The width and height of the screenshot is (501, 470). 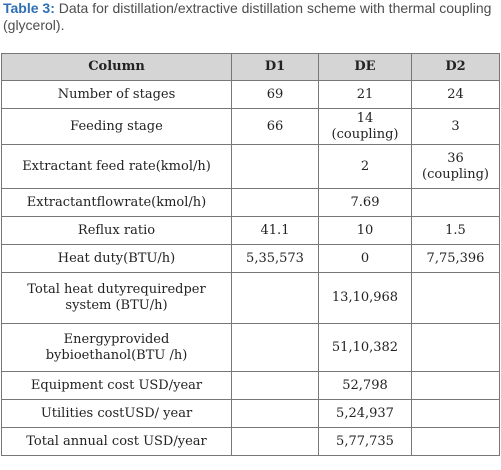 I want to click on table-row: Feeding stage 66 14 (coupling) 3, so click(x=250, y=126).